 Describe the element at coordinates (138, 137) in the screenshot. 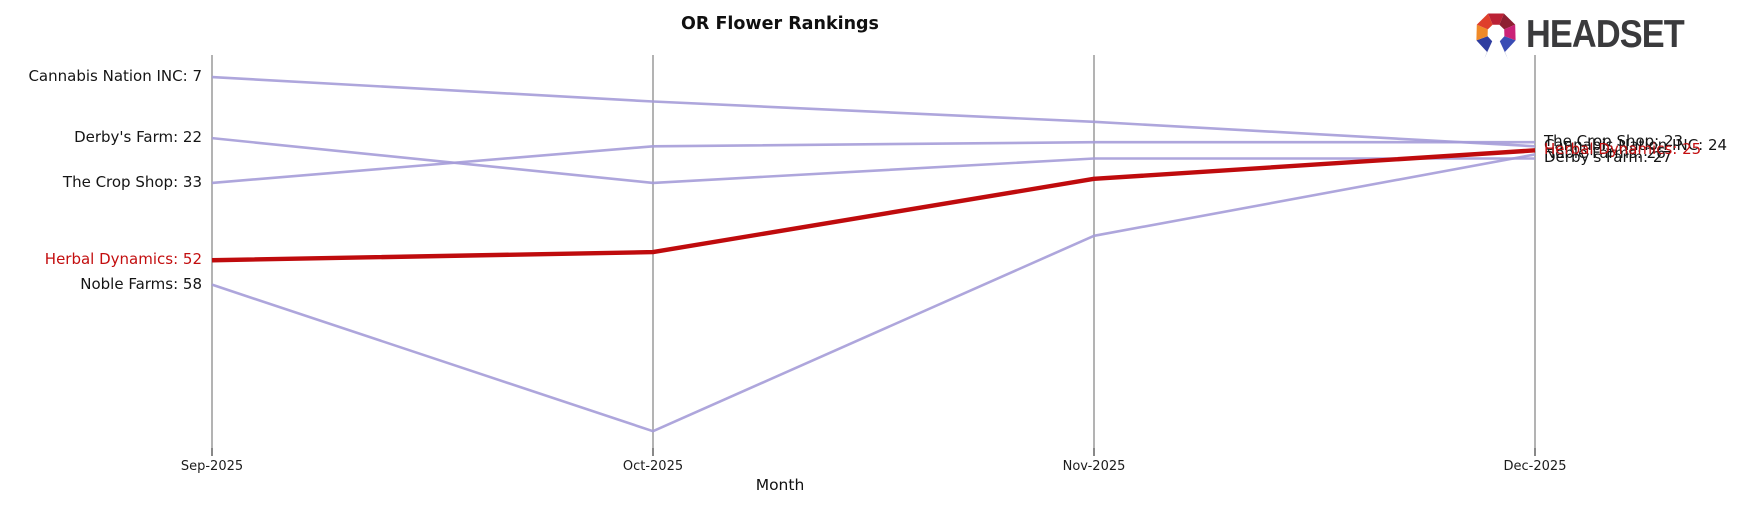

I see `start-label-derby-s-farm: Derby's Farm: 22` at that location.